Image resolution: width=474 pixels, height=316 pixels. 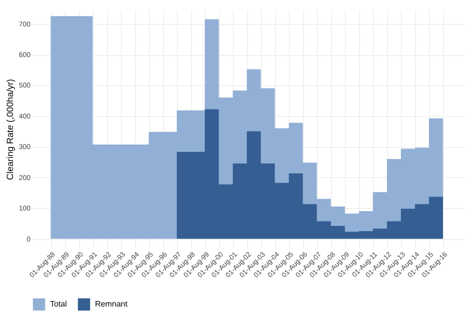 I want to click on legend-label: Total, so click(x=59, y=303).